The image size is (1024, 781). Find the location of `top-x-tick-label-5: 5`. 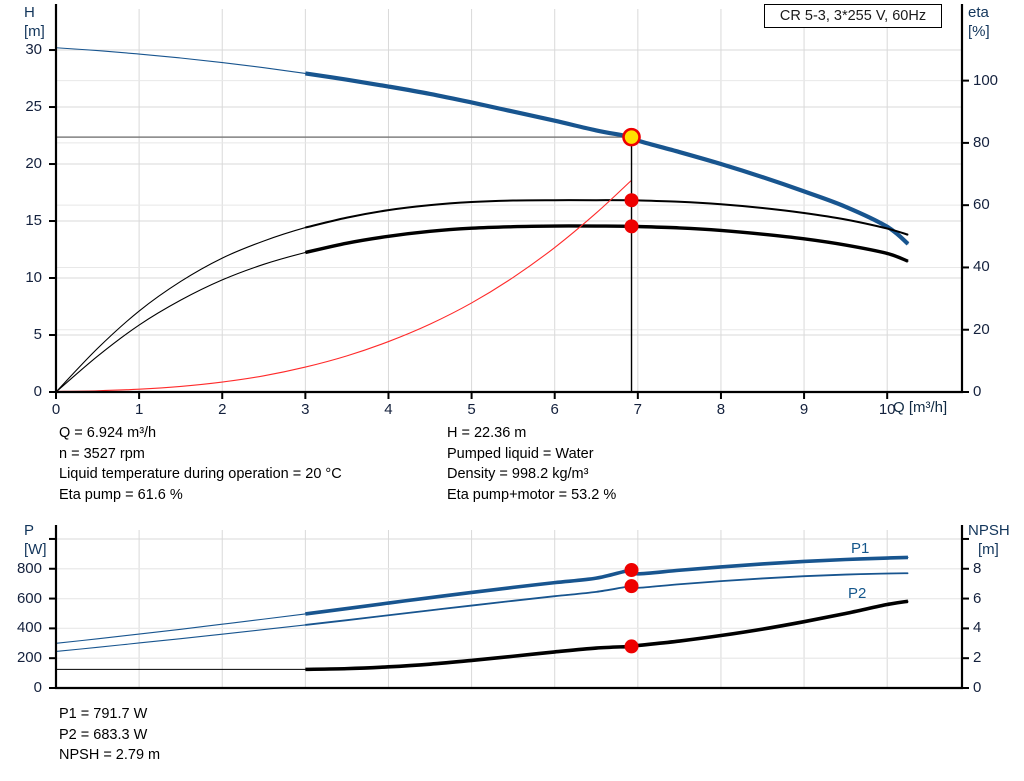

top-x-tick-label-5: 5 is located at coordinates (471, 409).